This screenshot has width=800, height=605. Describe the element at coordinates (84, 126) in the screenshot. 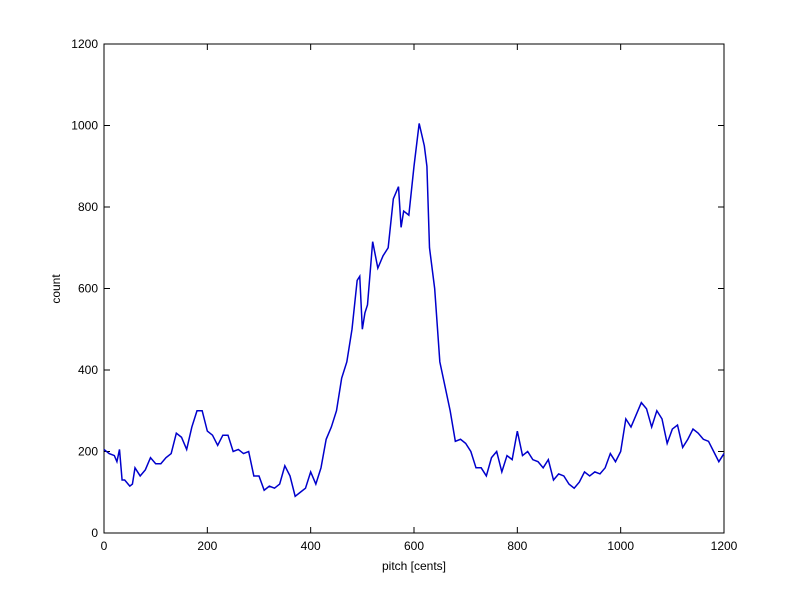

I see `y-tick-label: 1000` at that location.